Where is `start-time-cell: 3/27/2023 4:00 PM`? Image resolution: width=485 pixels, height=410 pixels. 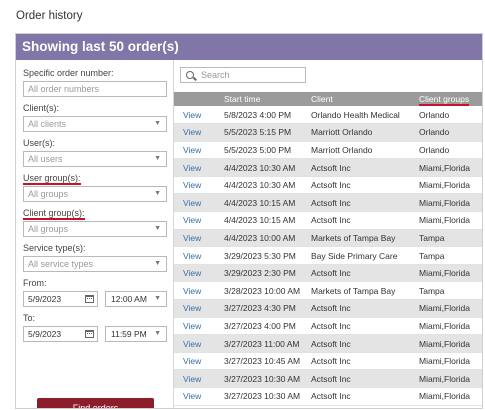 start-time-cell: 3/27/2023 4:00 PM is located at coordinates (260, 325).